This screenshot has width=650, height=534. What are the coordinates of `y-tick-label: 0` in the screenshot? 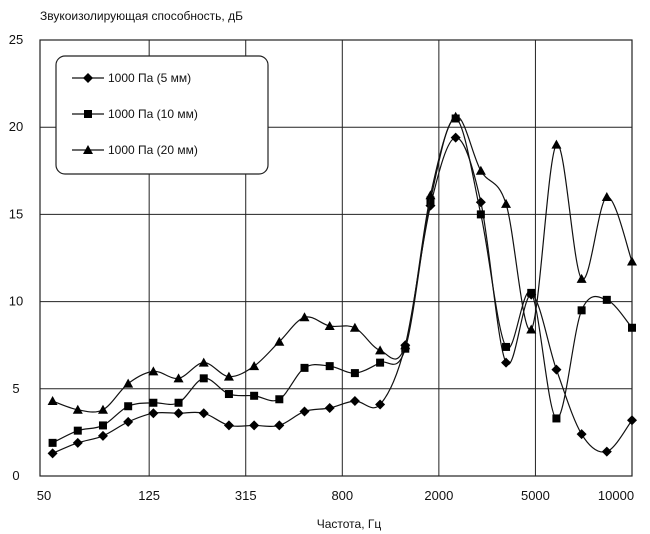 It's located at (15, 475).